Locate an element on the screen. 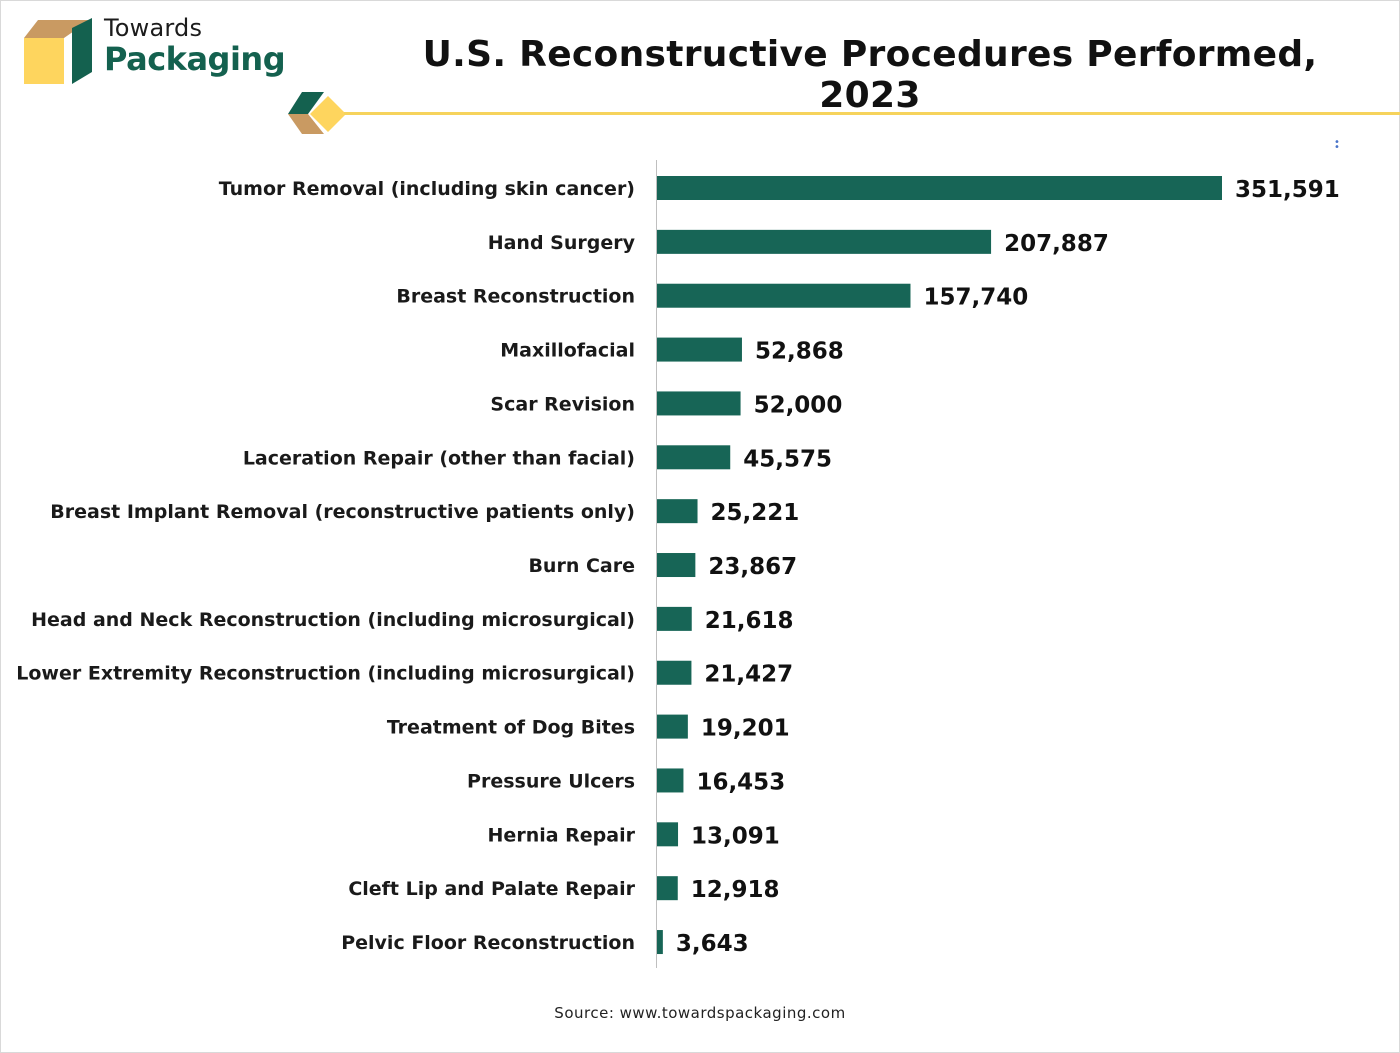  category-label: Hand Surgery is located at coordinates (562, 243).